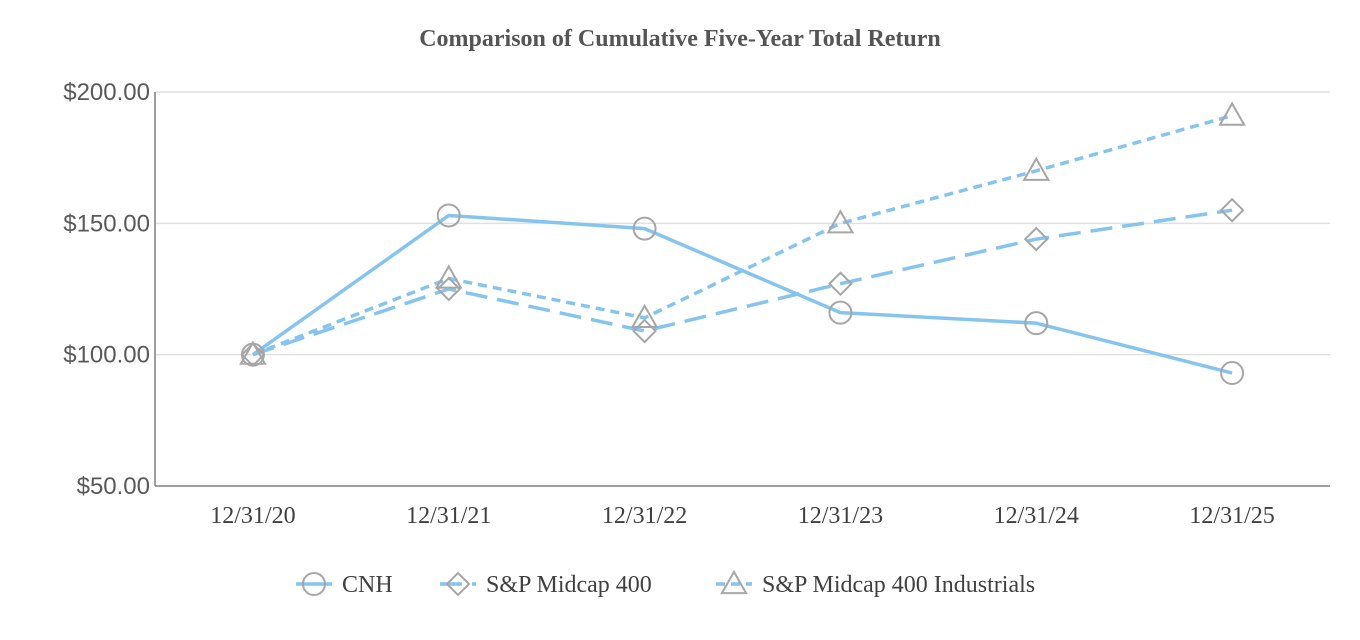  Describe the element at coordinates (252, 516) in the screenshot. I see `x-tick-label: 12/31/20` at that location.